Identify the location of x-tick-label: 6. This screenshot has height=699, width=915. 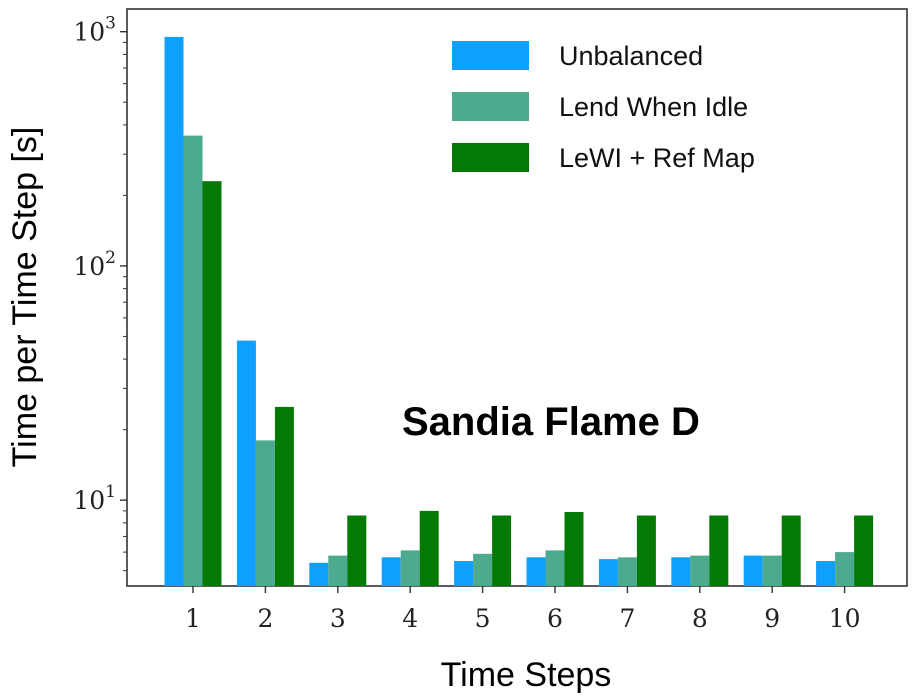
(555, 618).